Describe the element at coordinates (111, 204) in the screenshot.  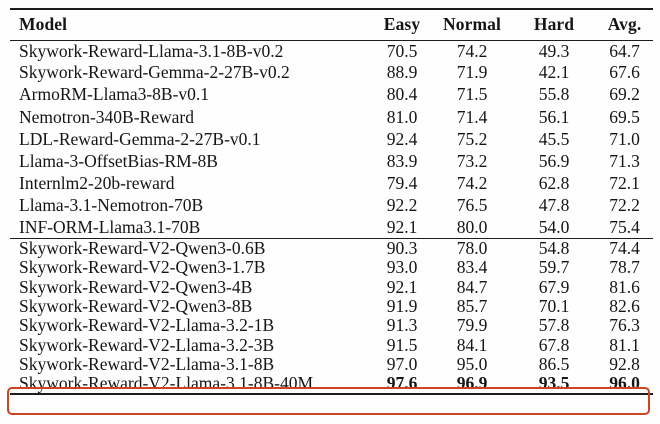
I see `model-cell: Llama-3.1-Nemotron-70B` at that location.